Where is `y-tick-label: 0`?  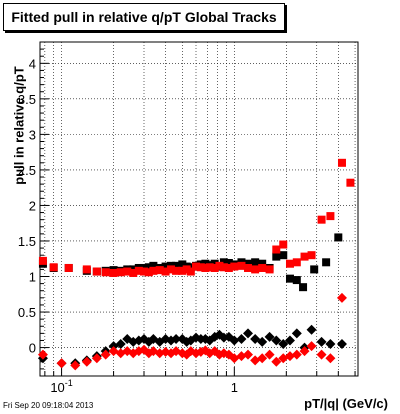
y-tick-label: 0 is located at coordinates (32, 348).